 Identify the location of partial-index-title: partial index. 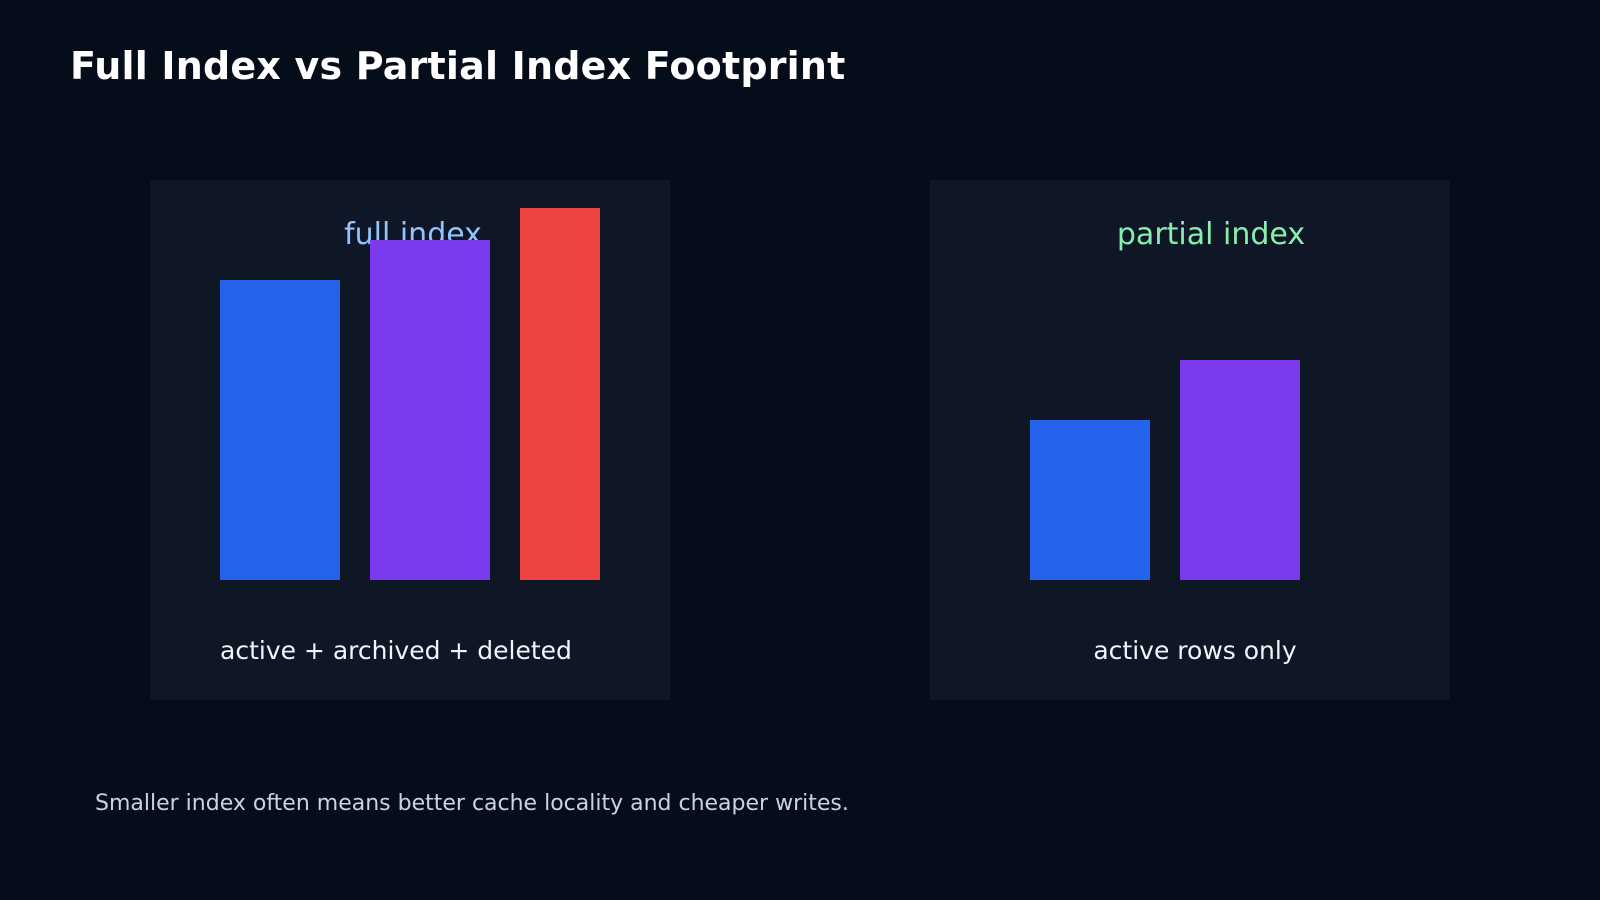
(1211, 234).